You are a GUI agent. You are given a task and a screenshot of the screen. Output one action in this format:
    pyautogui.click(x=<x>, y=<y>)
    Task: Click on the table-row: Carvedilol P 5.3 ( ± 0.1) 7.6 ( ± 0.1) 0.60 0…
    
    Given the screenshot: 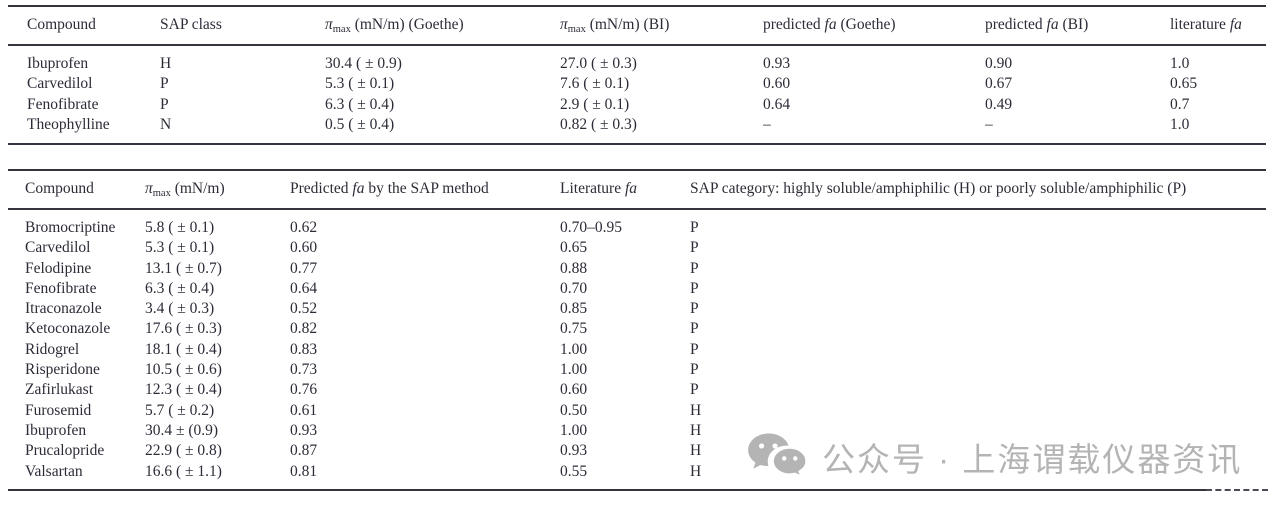 What is the action you would take?
    pyautogui.click(x=637, y=84)
    